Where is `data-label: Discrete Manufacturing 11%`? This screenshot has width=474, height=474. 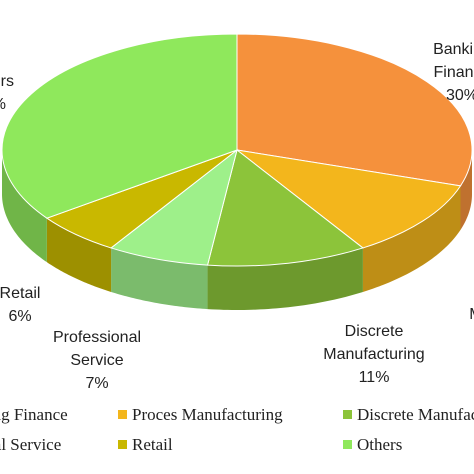 data-label: Discrete Manufacturing 11% is located at coordinates (374, 354).